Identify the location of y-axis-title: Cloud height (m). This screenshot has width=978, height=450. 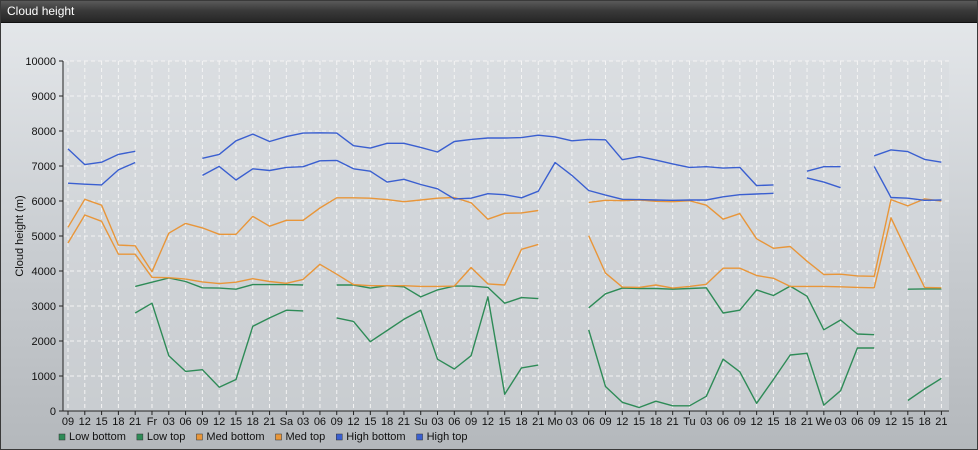
(20, 235).